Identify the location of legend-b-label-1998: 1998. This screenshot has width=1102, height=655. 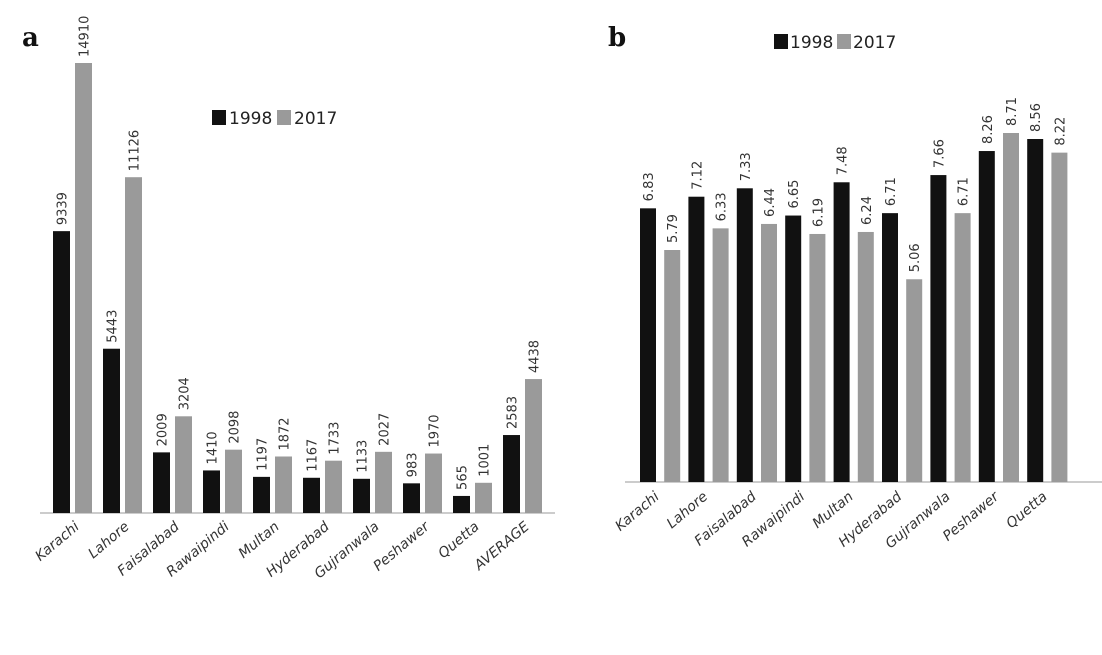
(811, 43).